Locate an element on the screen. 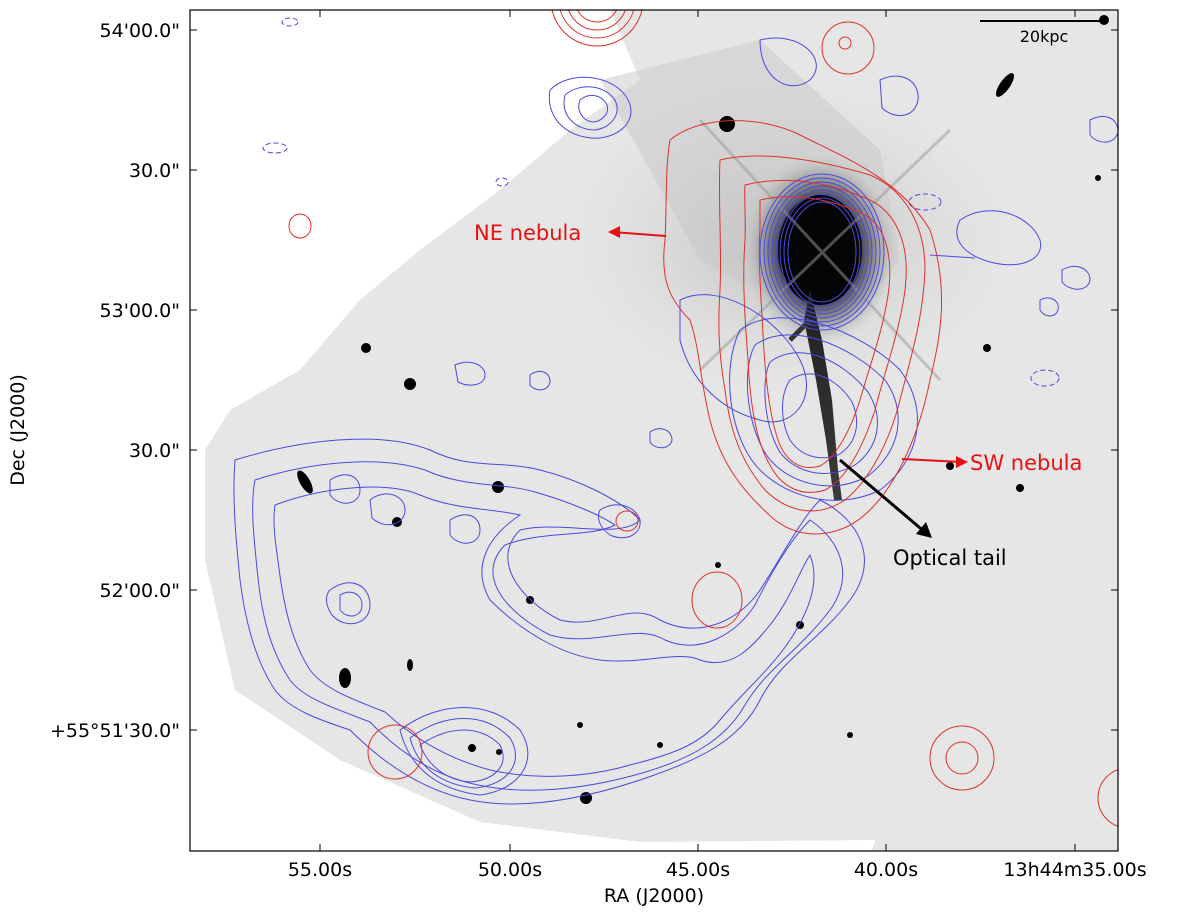 The width and height of the screenshot is (1200, 921). y-tick-label-1: 54'00.0" is located at coordinates (140, 31).